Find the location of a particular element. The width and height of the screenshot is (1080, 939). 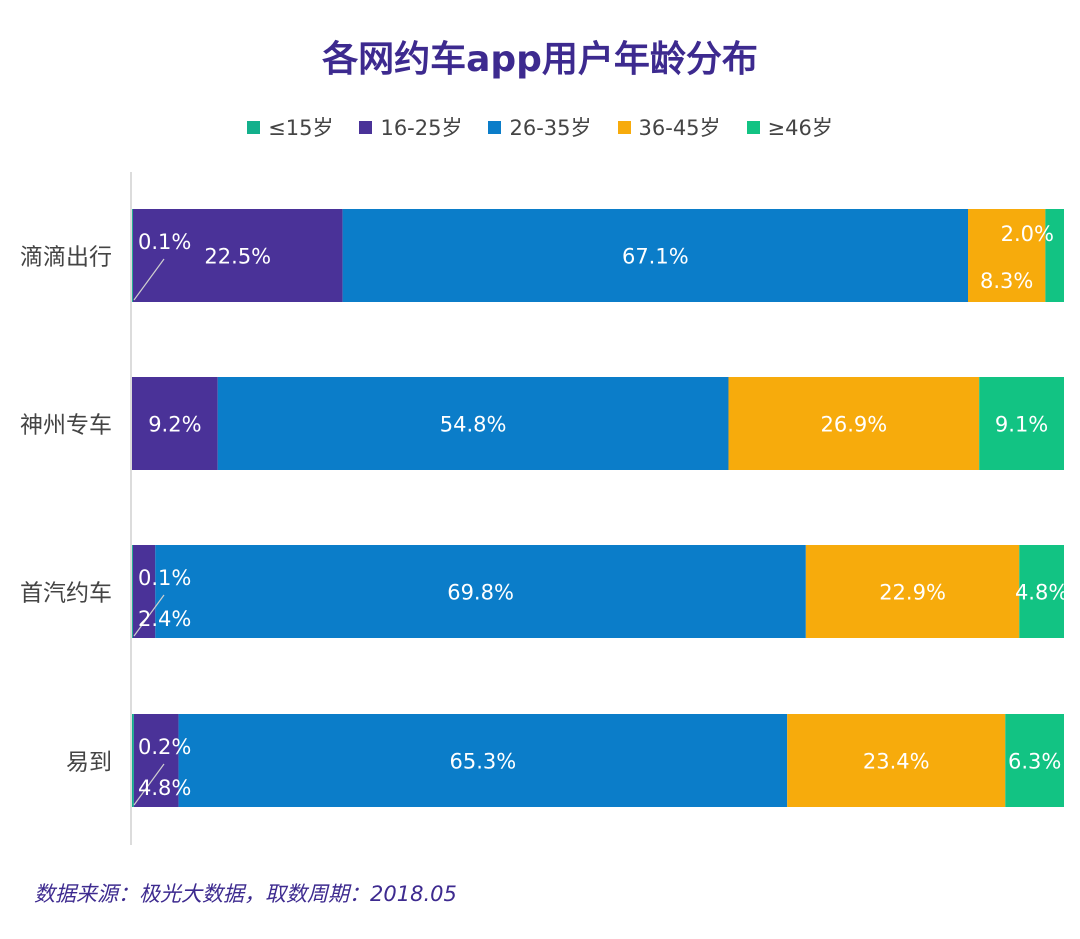

data-label-r3-s0: 0.2% is located at coordinates (164, 747).